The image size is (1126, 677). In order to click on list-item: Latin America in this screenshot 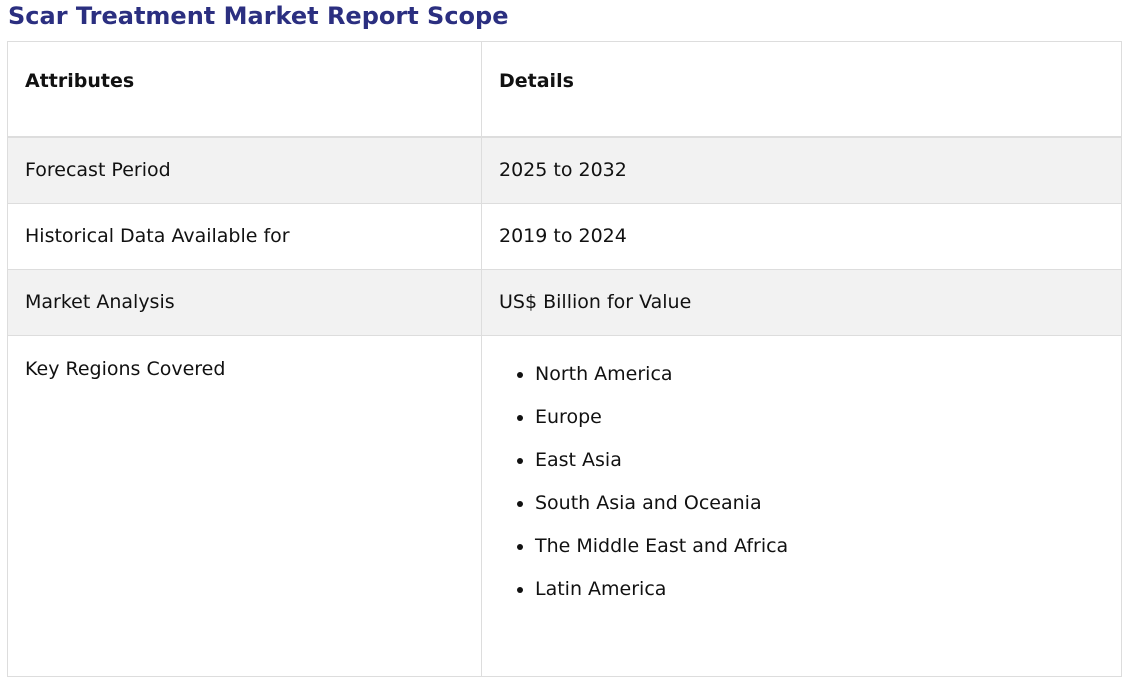, I will do `click(828, 589)`.